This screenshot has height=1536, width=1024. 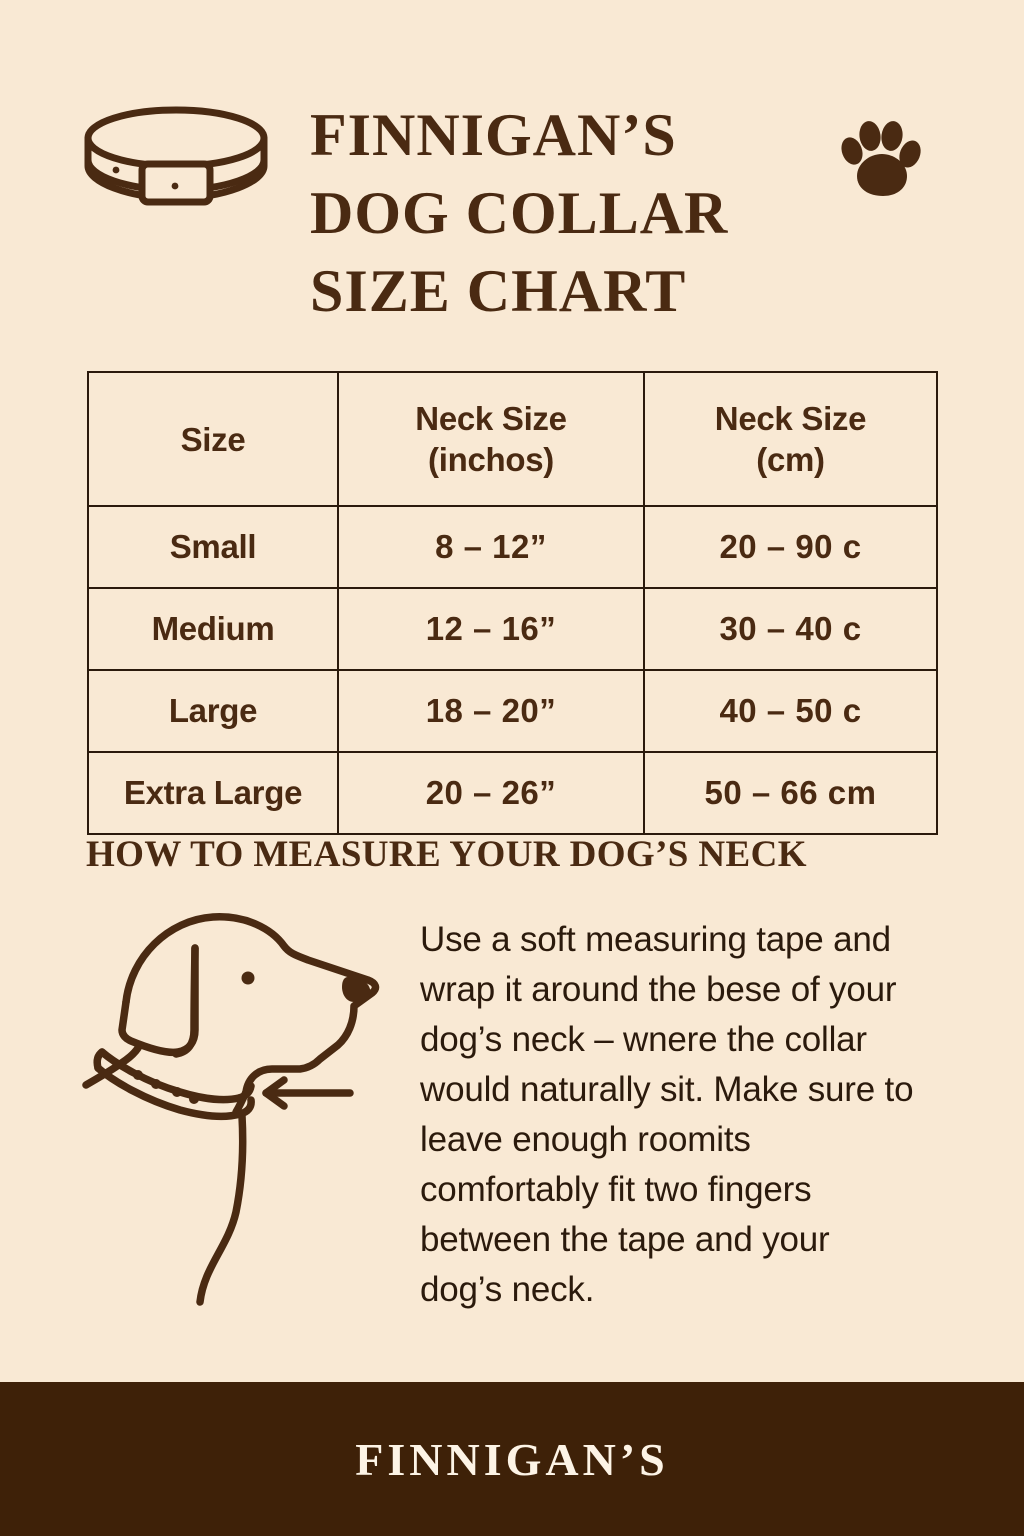 I want to click on cell-size: Small, so click(x=213, y=547).